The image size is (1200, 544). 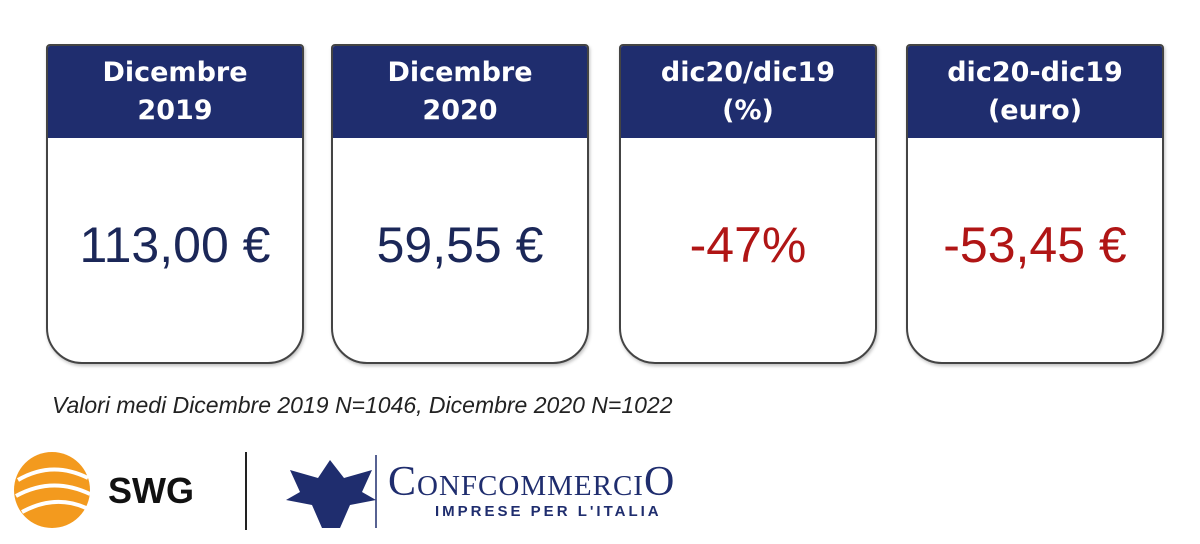 What do you see at coordinates (331, 494) in the screenshot?
I see `eagle-emblem` at bounding box center [331, 494].